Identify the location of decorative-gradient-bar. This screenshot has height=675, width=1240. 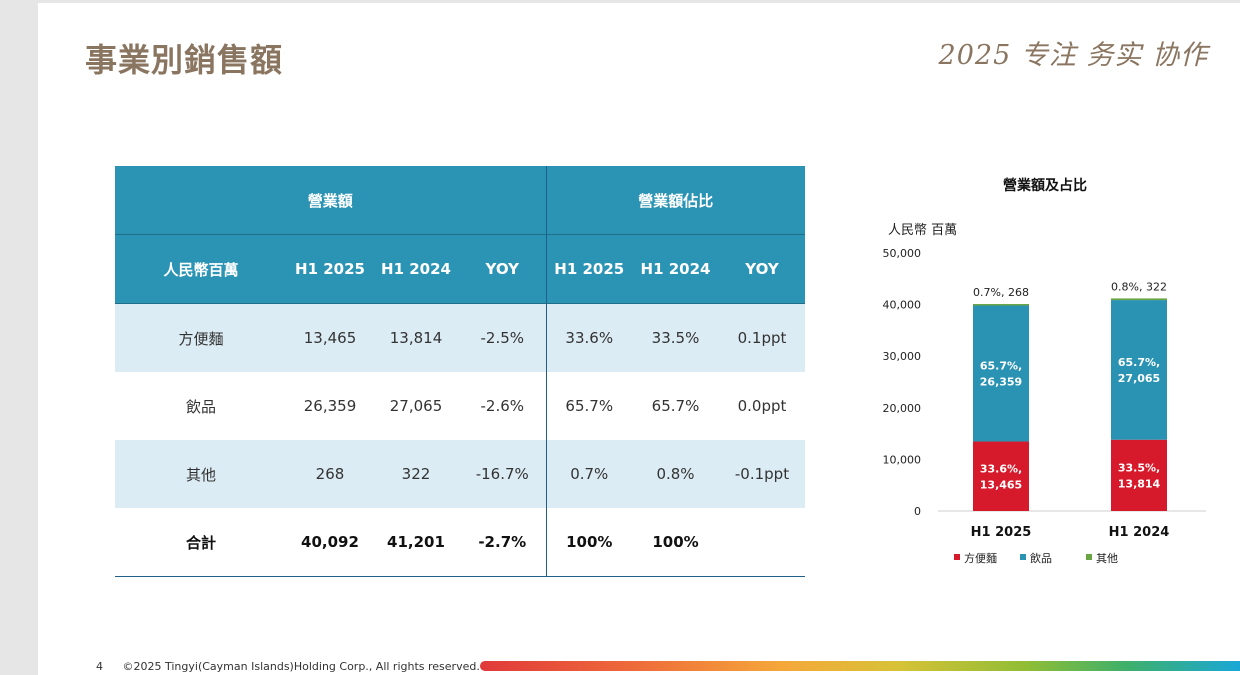
(860, 666).